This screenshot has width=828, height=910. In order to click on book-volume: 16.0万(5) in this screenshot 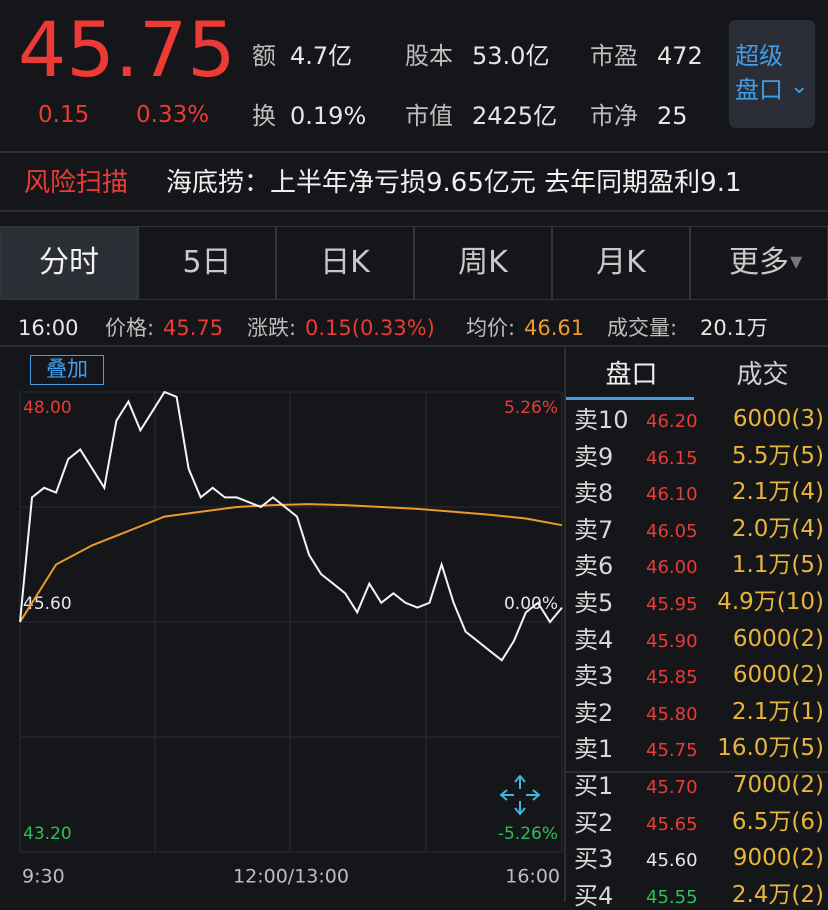, I will do `click(770, 748)`.